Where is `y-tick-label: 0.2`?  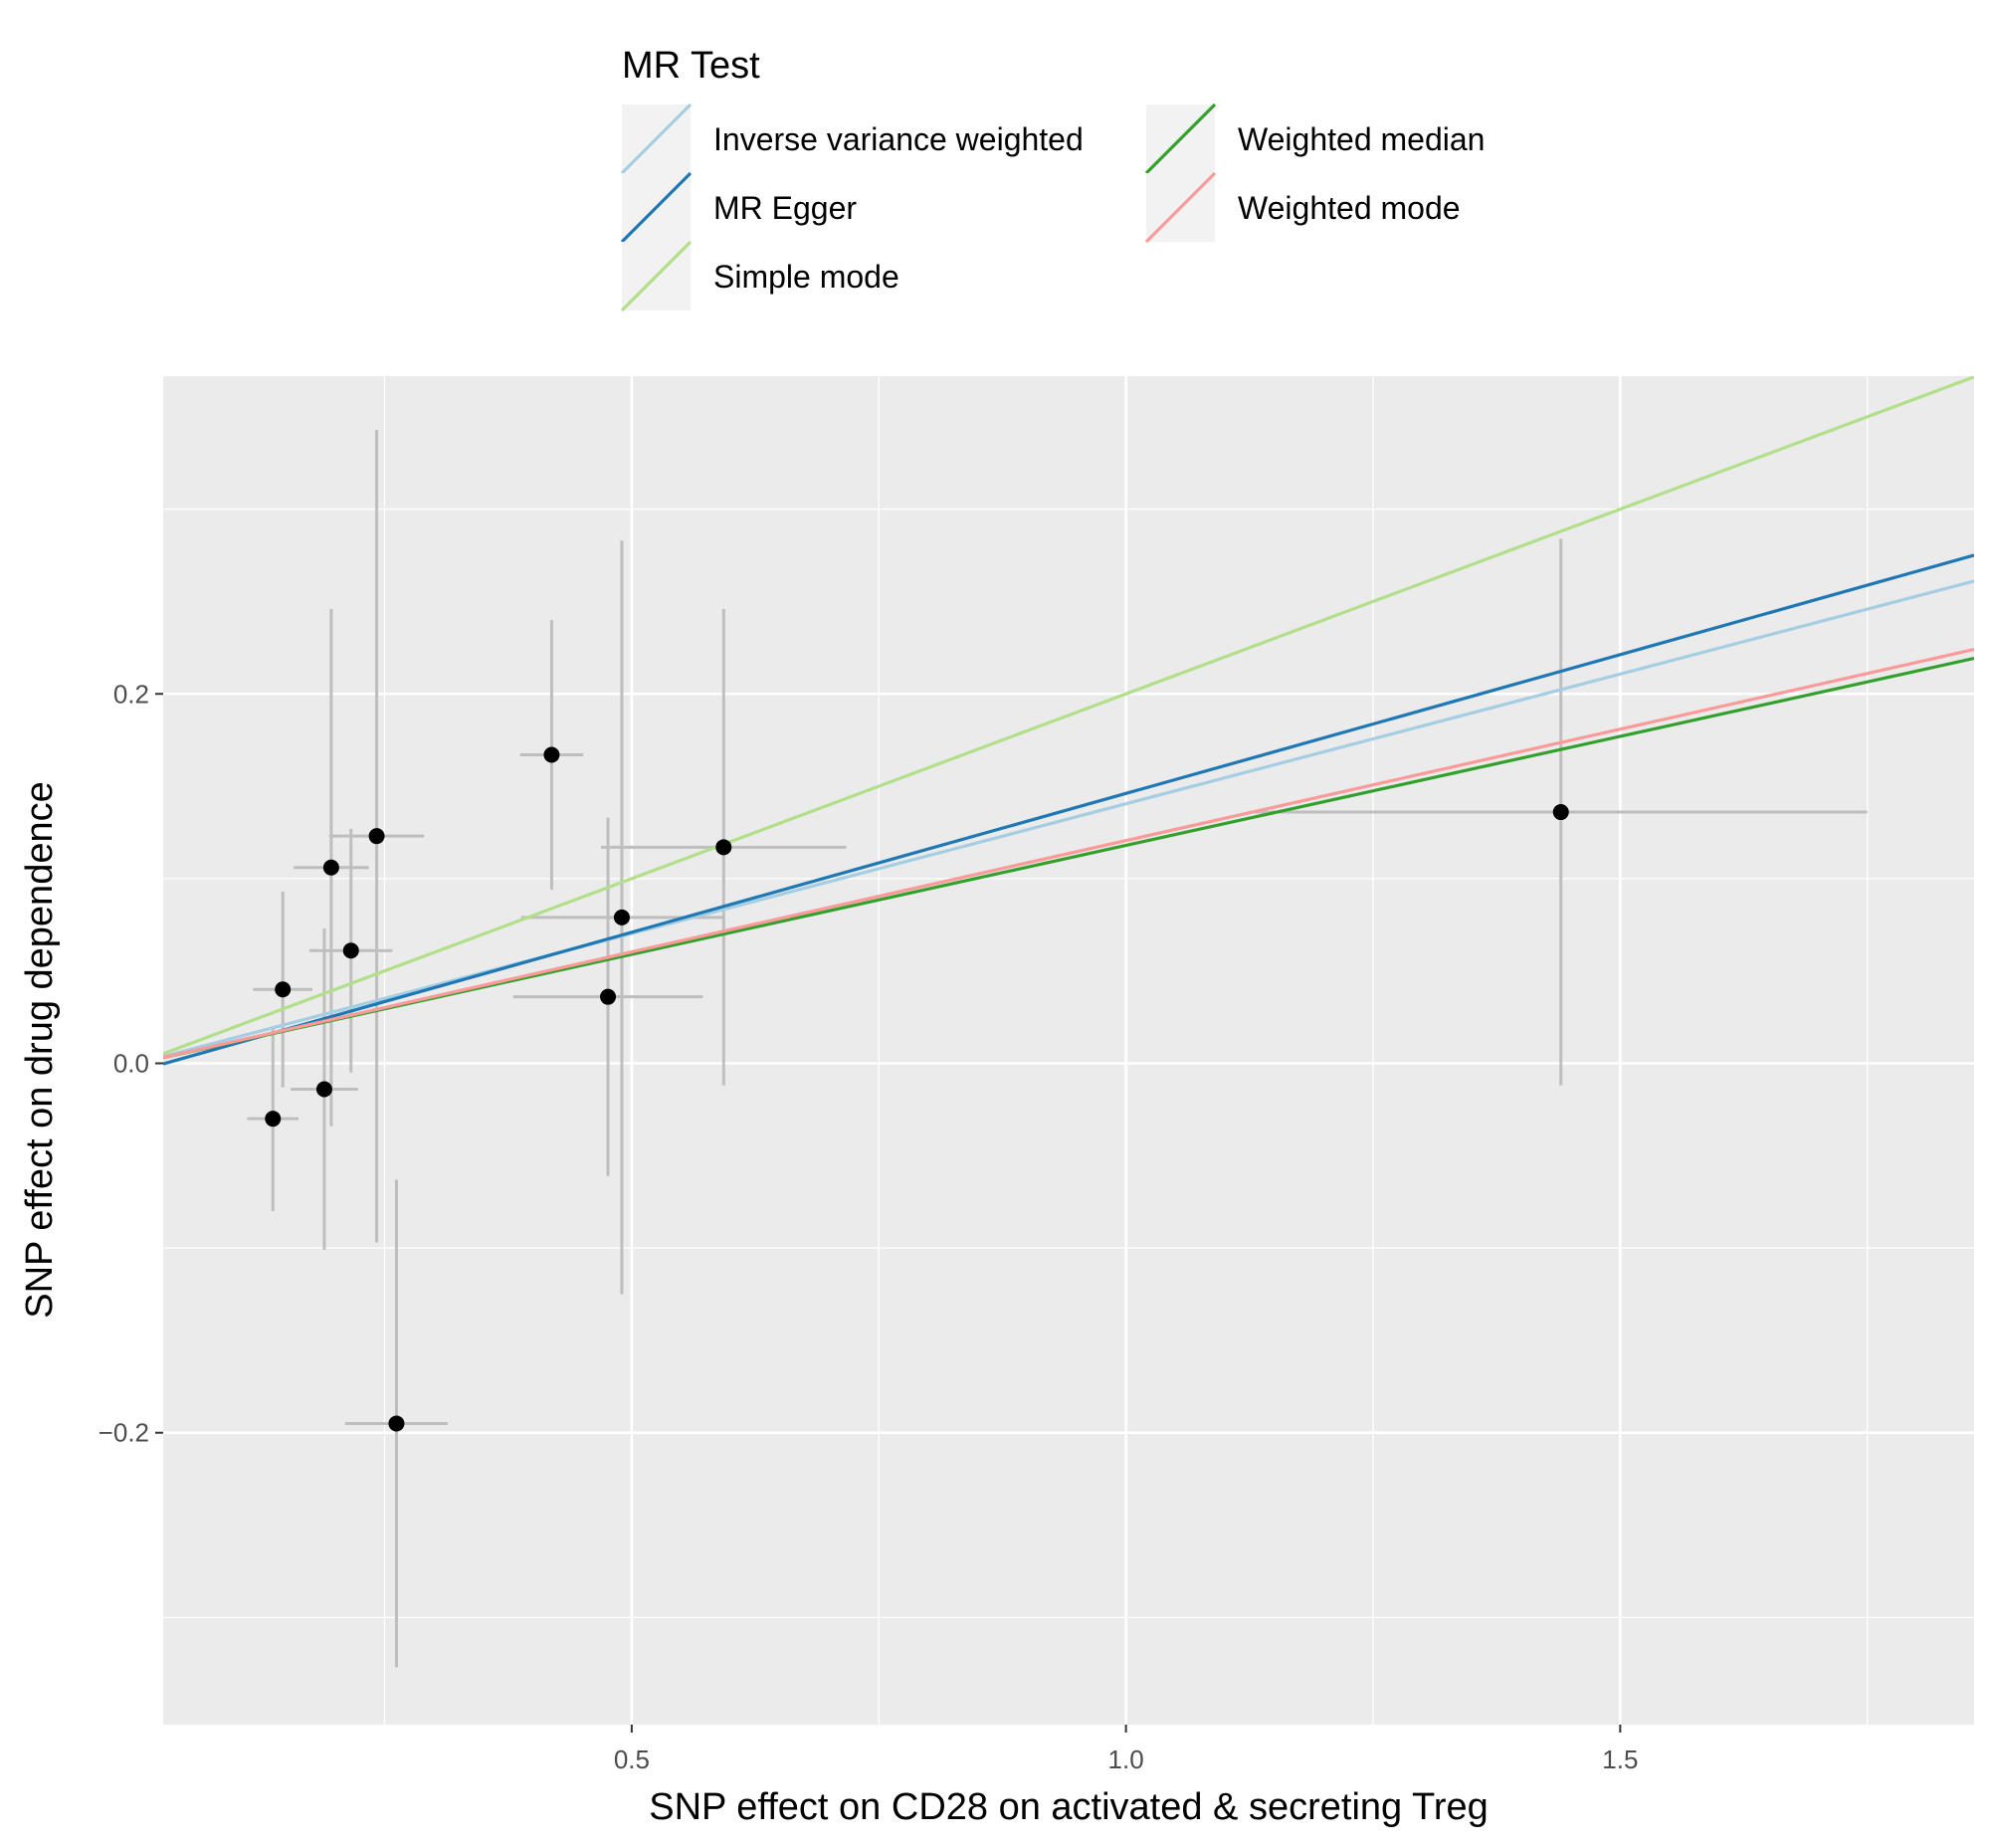
y-tick-label: 0.2 is located at coordinates (131, 694).